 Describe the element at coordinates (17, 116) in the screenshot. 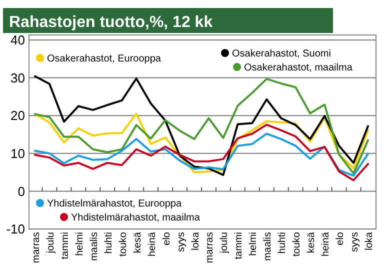

I see `y-tick-label: 20` at that location.